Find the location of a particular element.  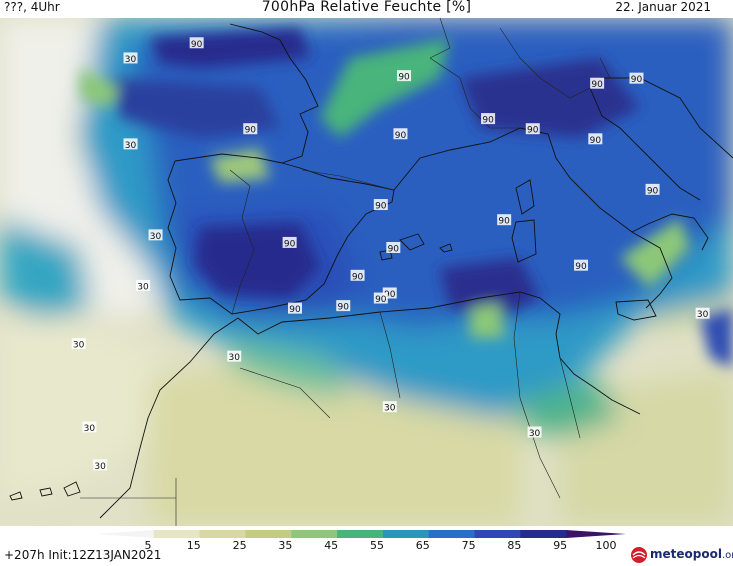

legend-tick-label: 65 is located at coordinates (423, 544).